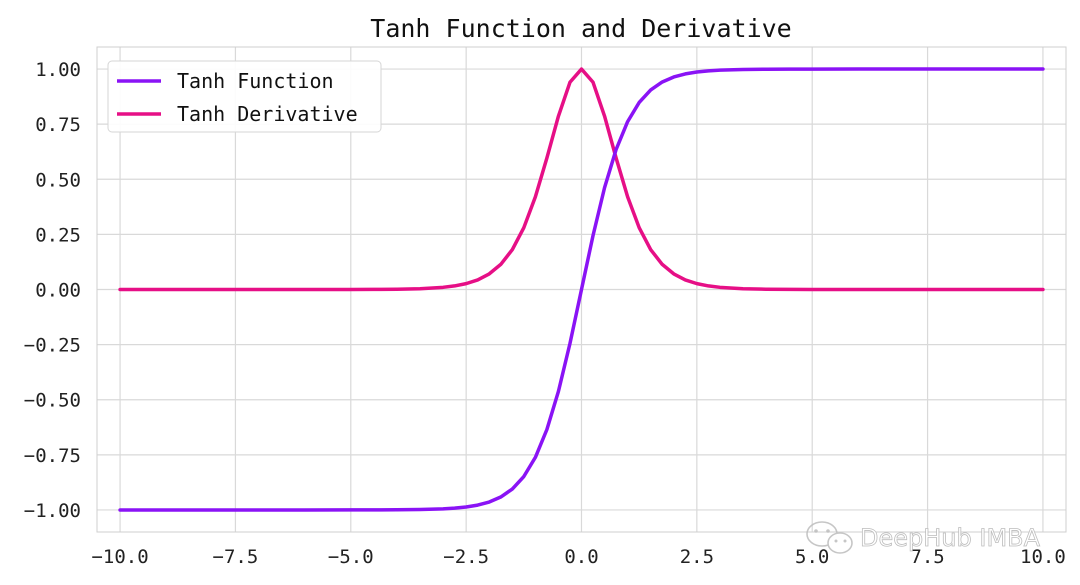  I want to click on x-tick-label: 2.5, so click(697, 557).